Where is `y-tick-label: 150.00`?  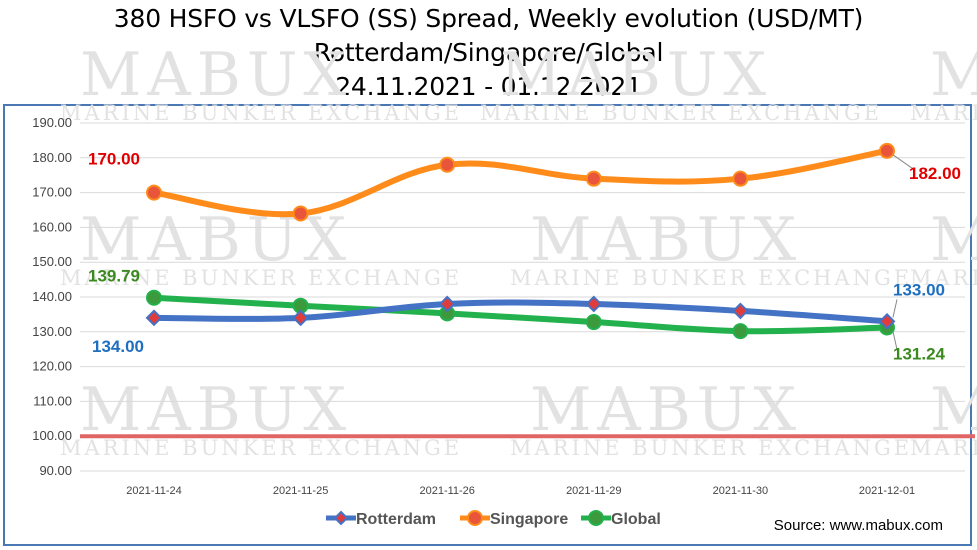
y-tick-label: 150.00 is located at coordinates (52, 261).